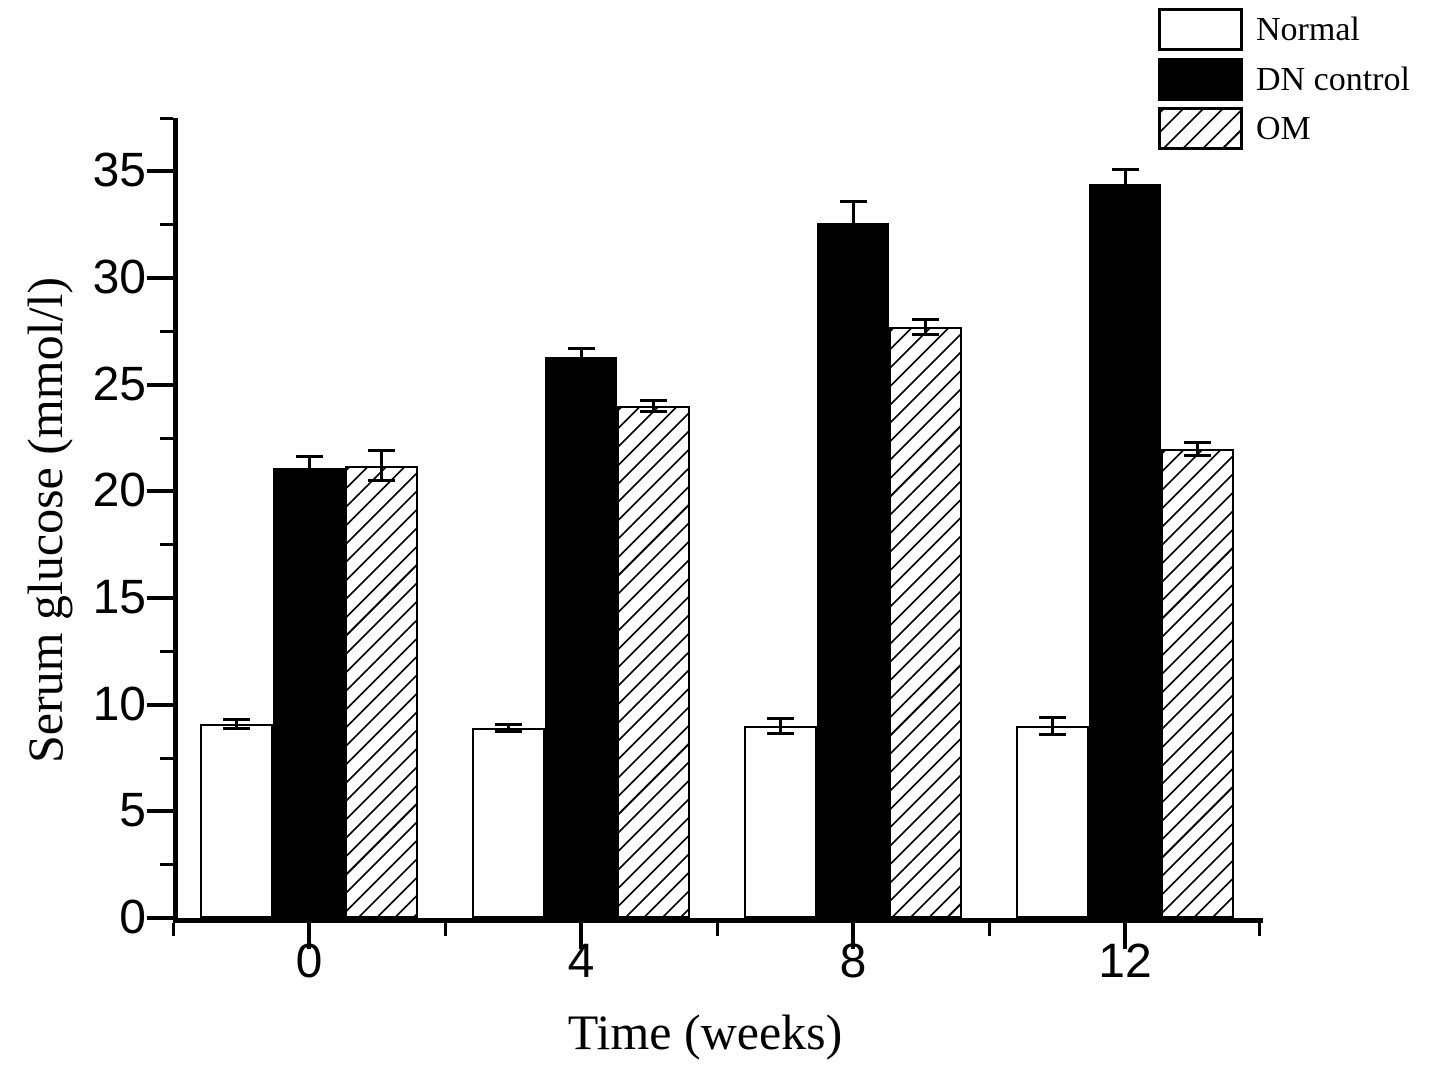 The height and width of the screenshot is (1072, 1441). I want to click on x-axis-line, so click(718, 920).